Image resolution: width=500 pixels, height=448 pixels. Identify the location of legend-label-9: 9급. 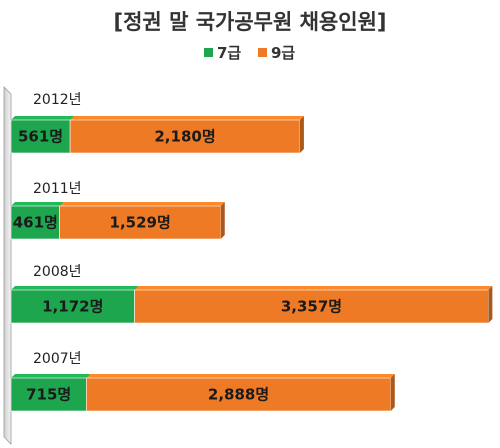
(283, 53).